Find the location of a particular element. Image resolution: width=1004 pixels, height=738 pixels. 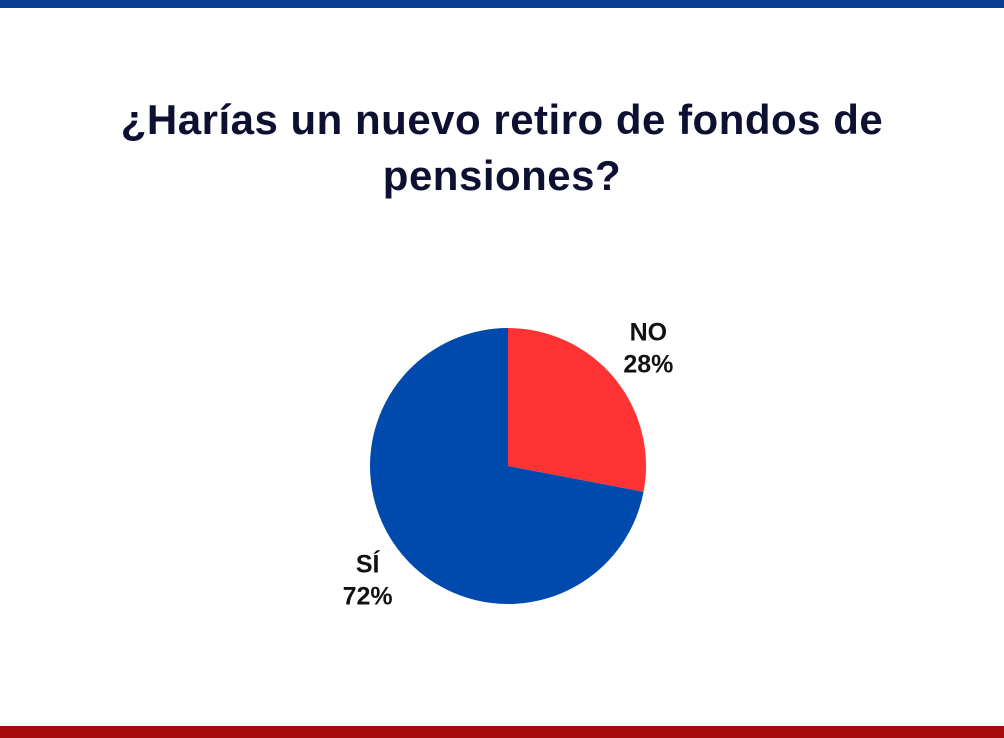

slice-value-label: 28% is located at coordinates (648, 364).